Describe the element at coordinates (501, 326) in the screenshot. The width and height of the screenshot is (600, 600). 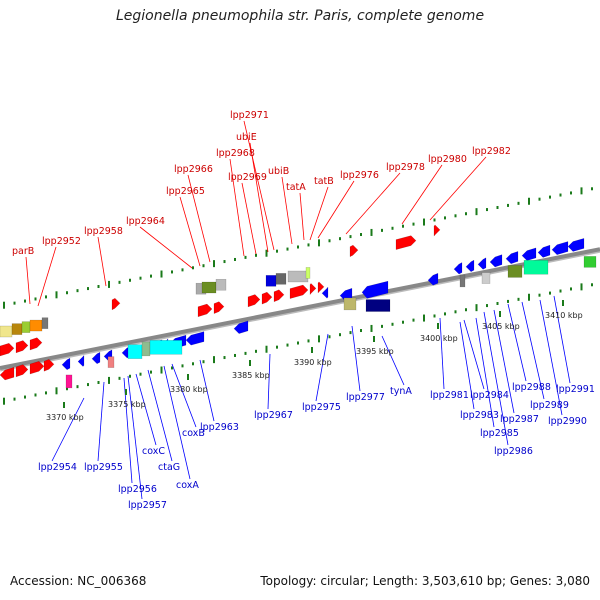
I see `kbp-tick-label: 3405 kbp` at that location.